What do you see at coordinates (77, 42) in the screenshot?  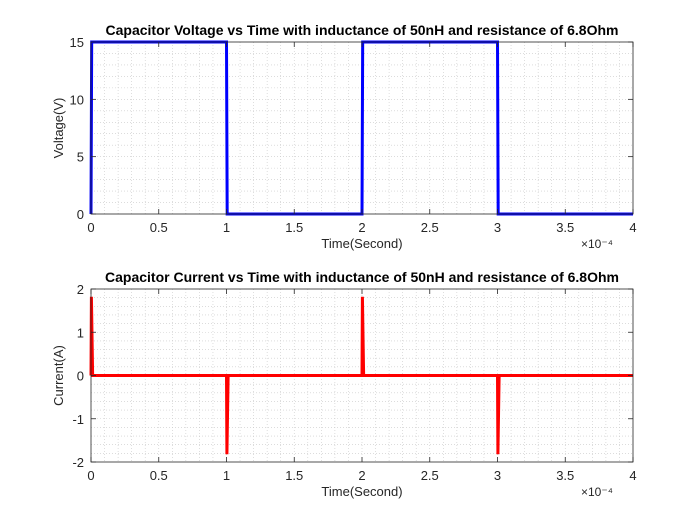 I see `voltage-y-tick-label: 15` at bounding box center [77, 42].